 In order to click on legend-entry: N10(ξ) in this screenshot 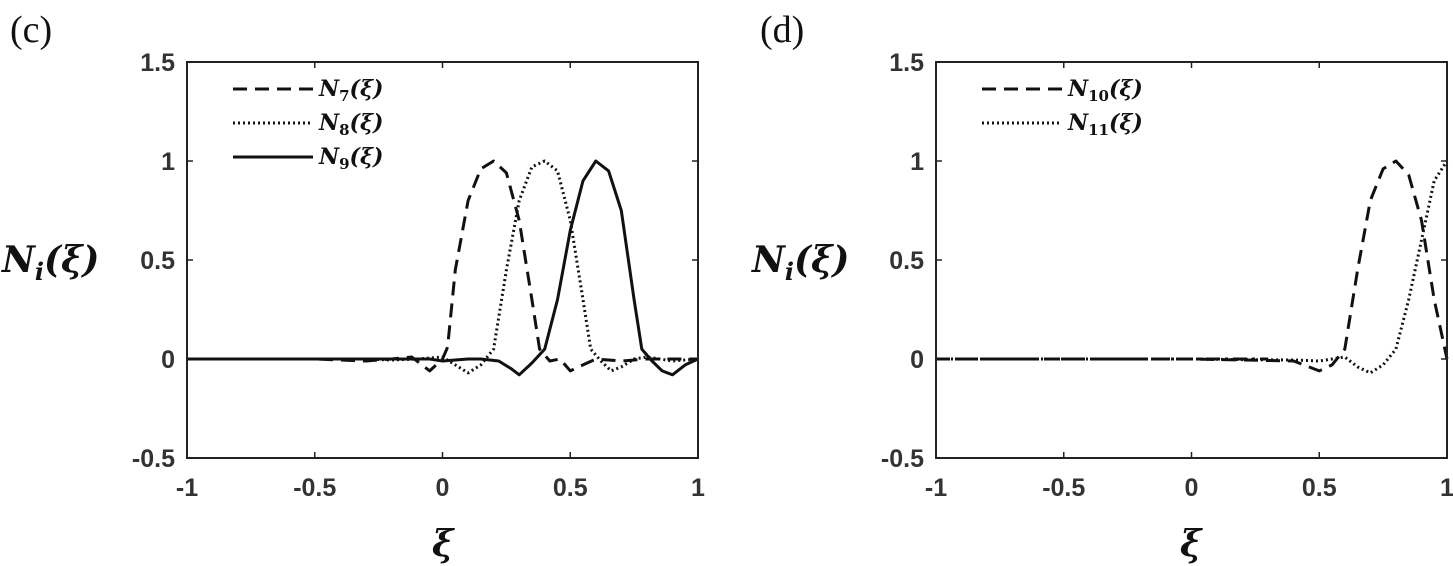, I will do `click(1105, 90)`.